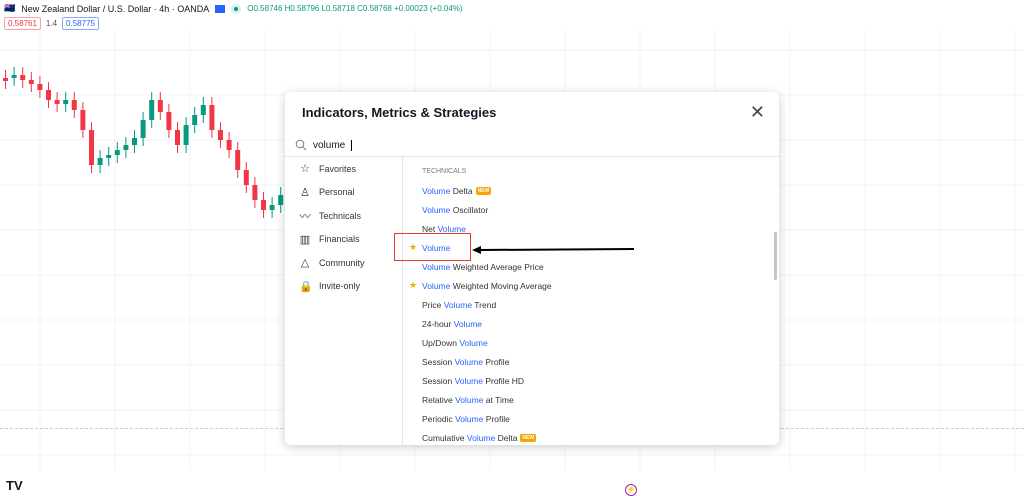  What do you see at coordinates (591, 266) in the screenshot?
I see `indicator-item: Volume Weighted Average Price` at bounding box center [591, 266].